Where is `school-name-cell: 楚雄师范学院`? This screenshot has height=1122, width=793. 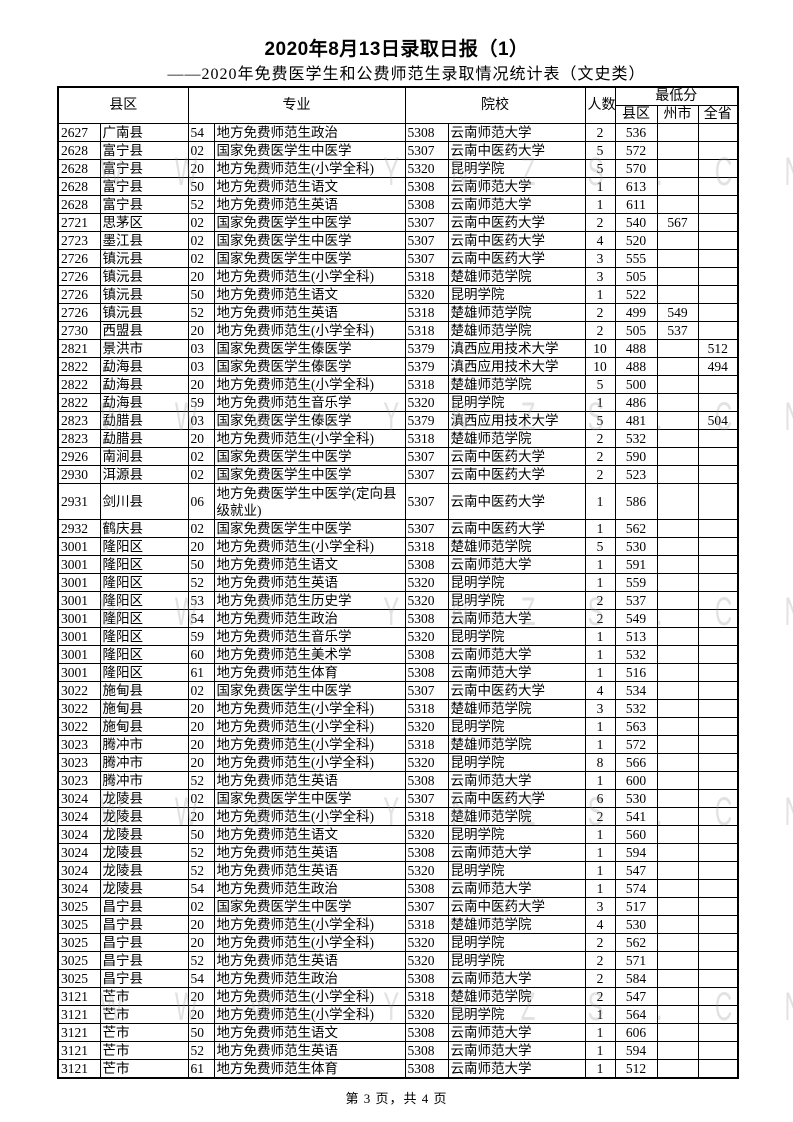 school-name-cell: 楚雄师范学院 is located at coordinates (516, 924).